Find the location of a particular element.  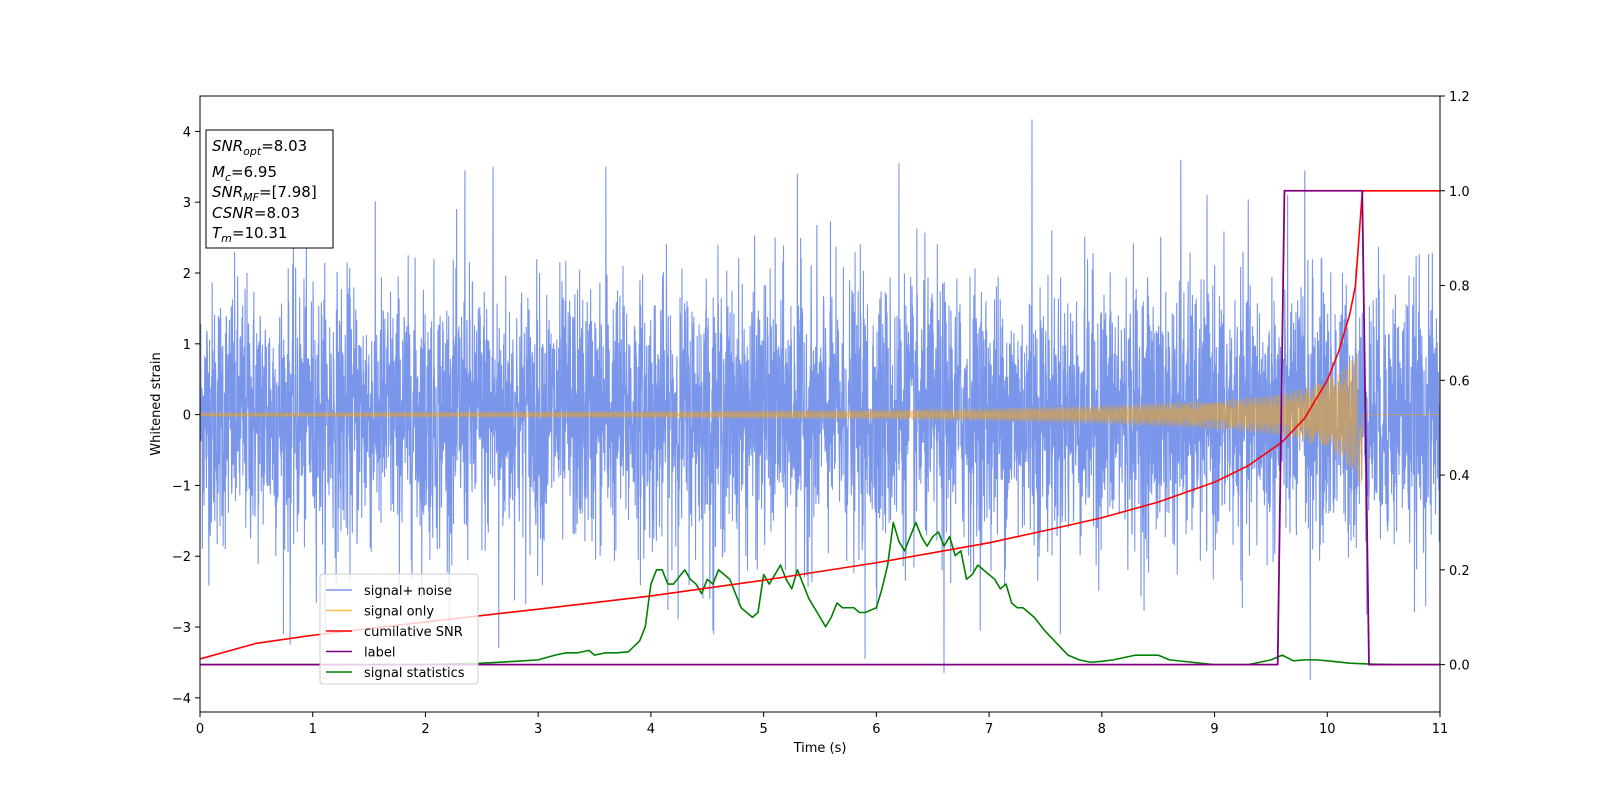

signal-only-line is located at coordinates (820, 418).